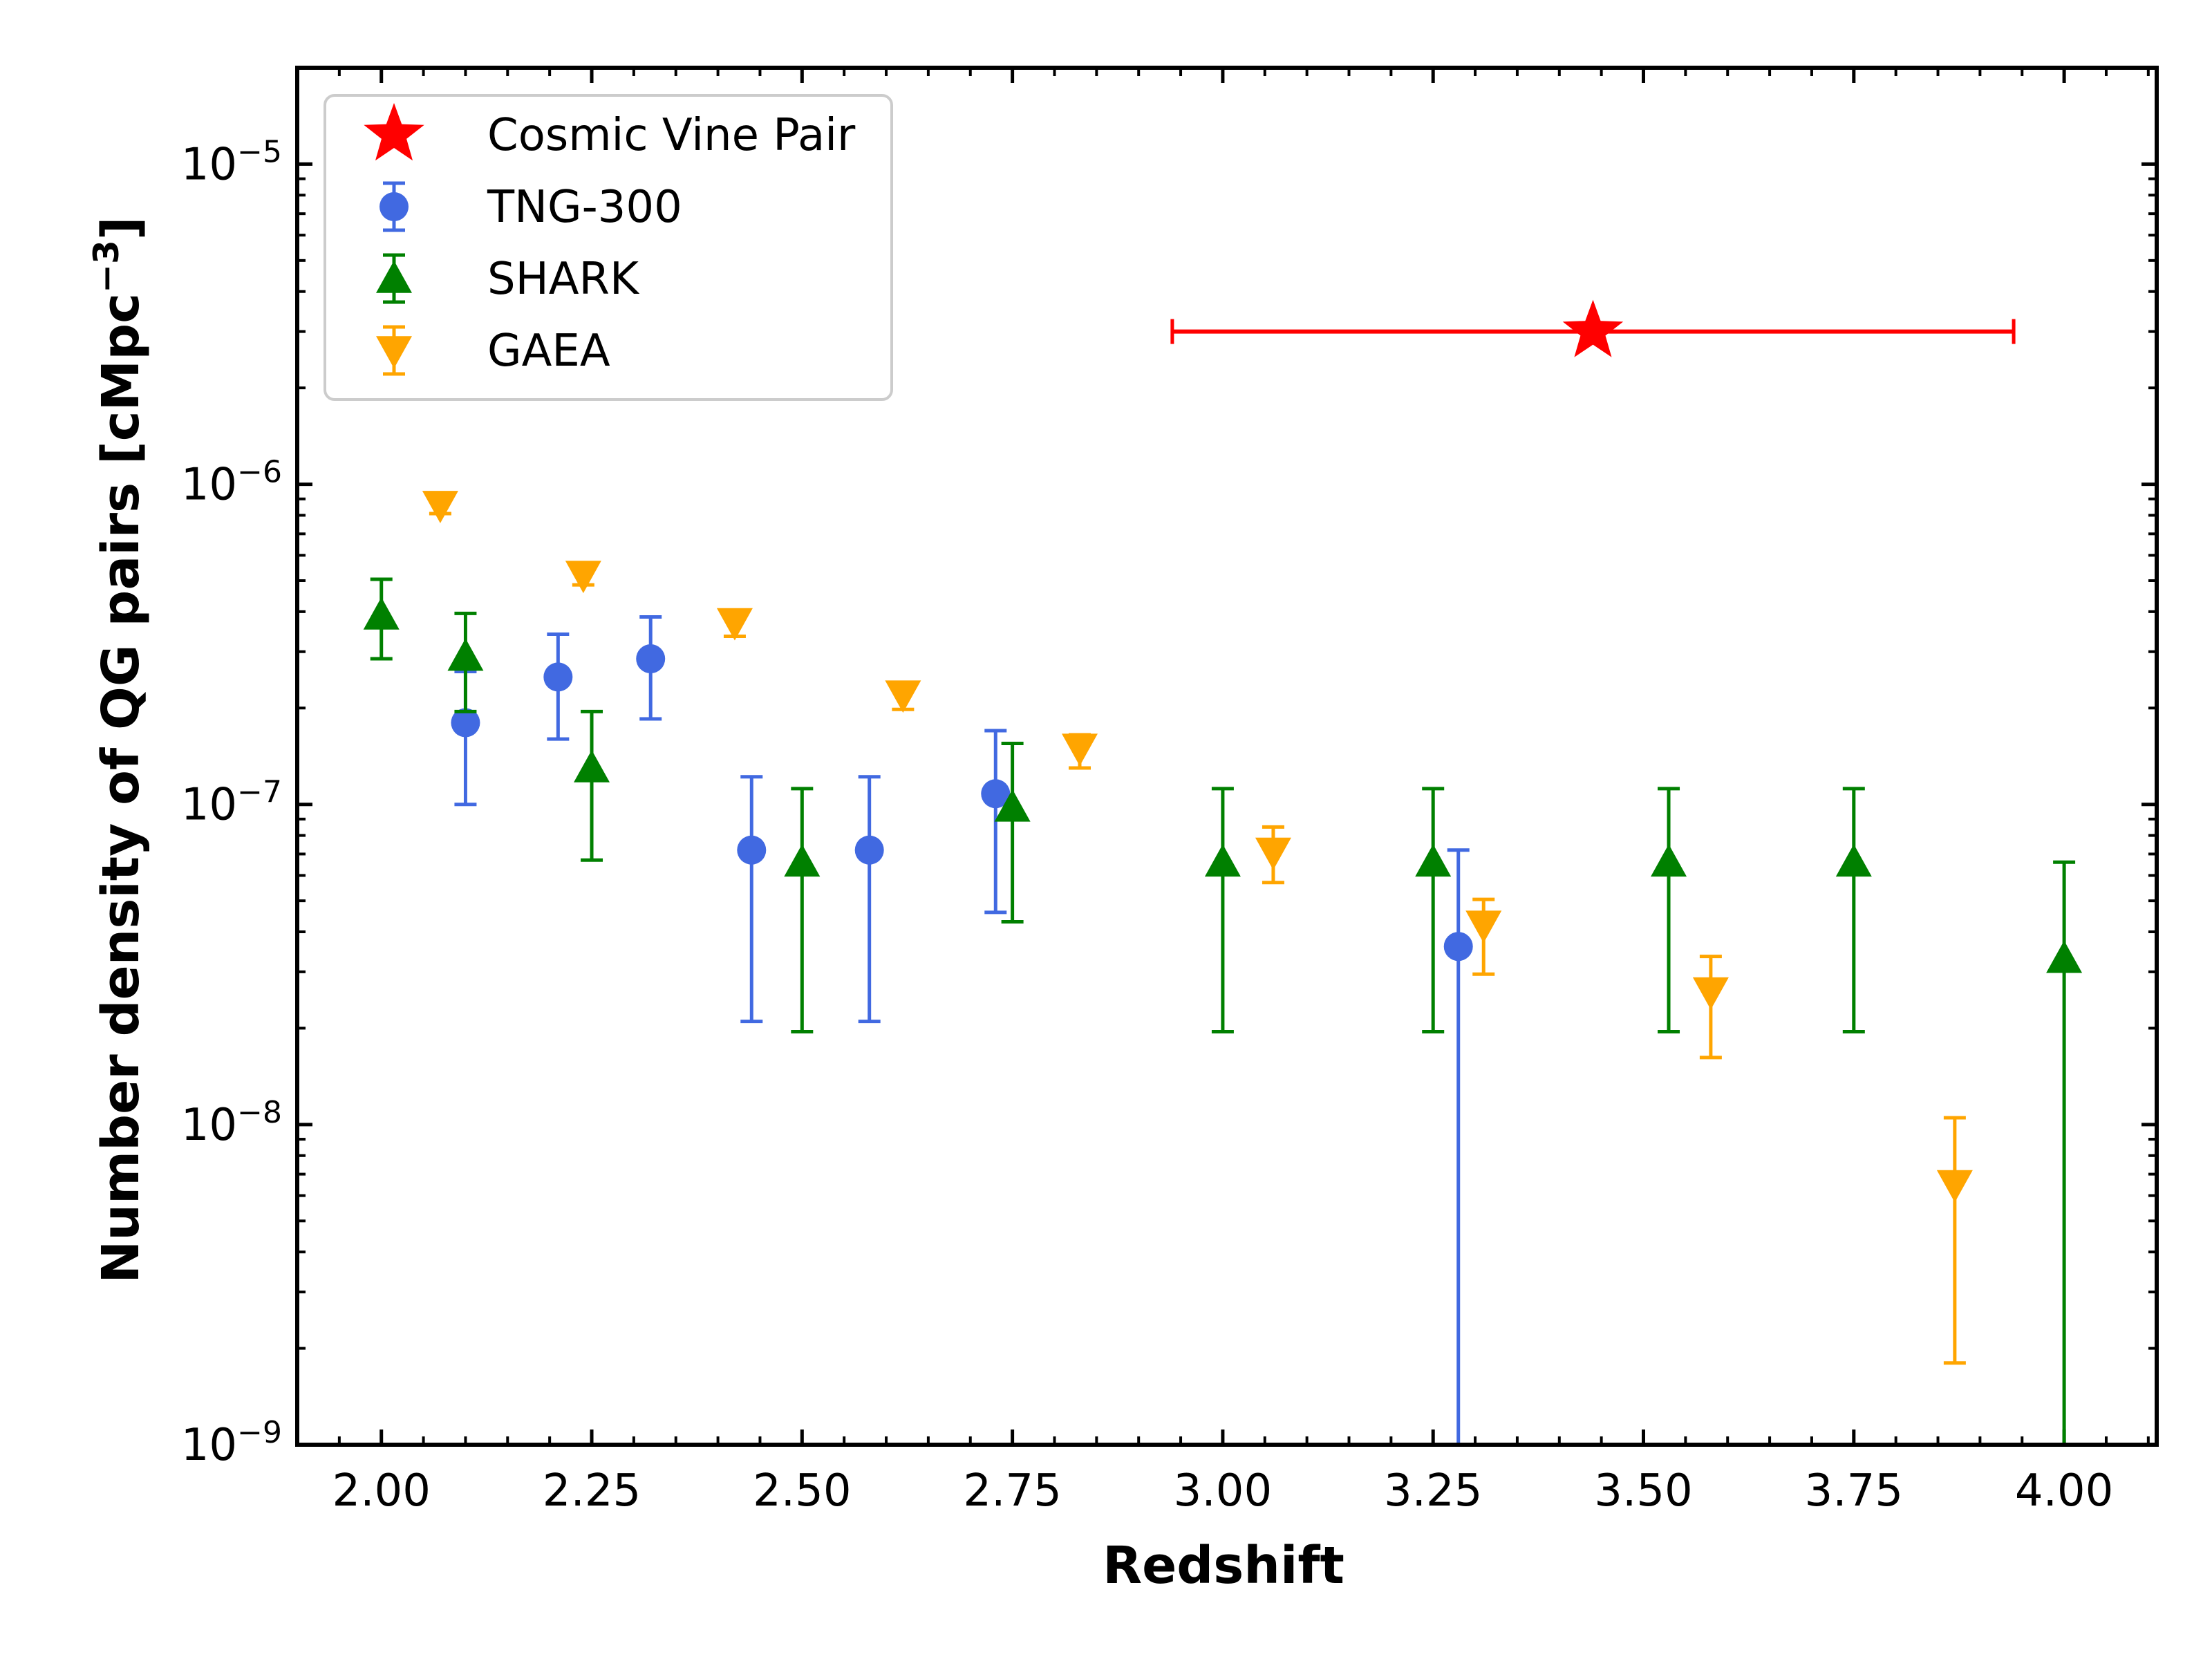  What do you see at coordinates (1223, 1565) in the screenshot?
I see `x-axis-title: Redshift` at bounding box center [1223, 1565].